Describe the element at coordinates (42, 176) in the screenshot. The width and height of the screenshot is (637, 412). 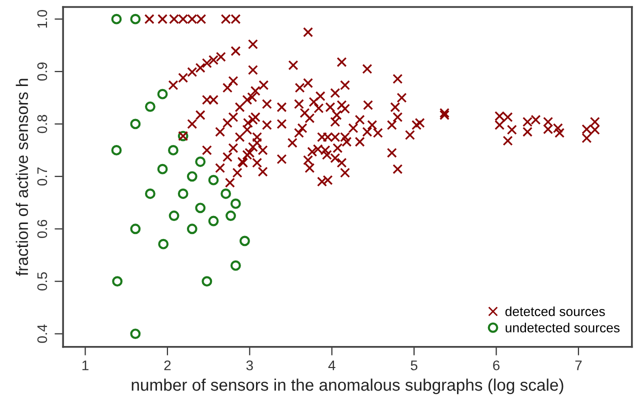
I see `y-tick-label: 0.7` at that location.